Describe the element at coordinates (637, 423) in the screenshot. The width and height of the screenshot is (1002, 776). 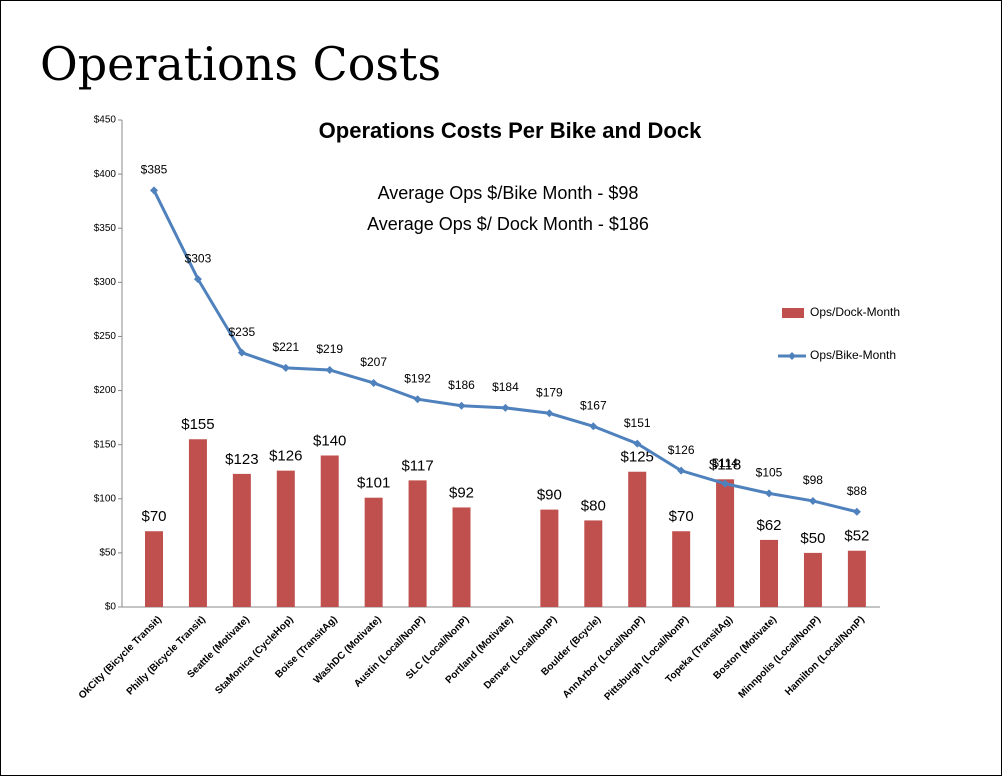
I see `data-label: $151` at that location.